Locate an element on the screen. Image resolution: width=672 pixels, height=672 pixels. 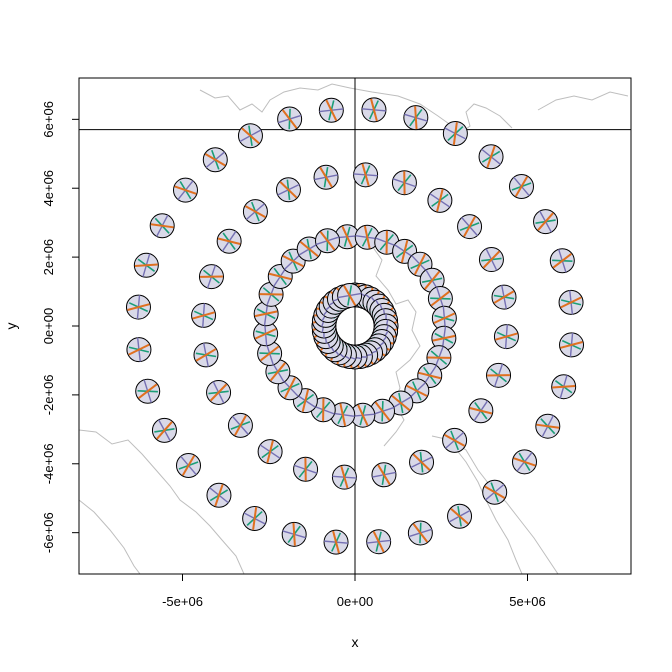
y-tick-label: 0e+00 is located at coordinates (48, 326).